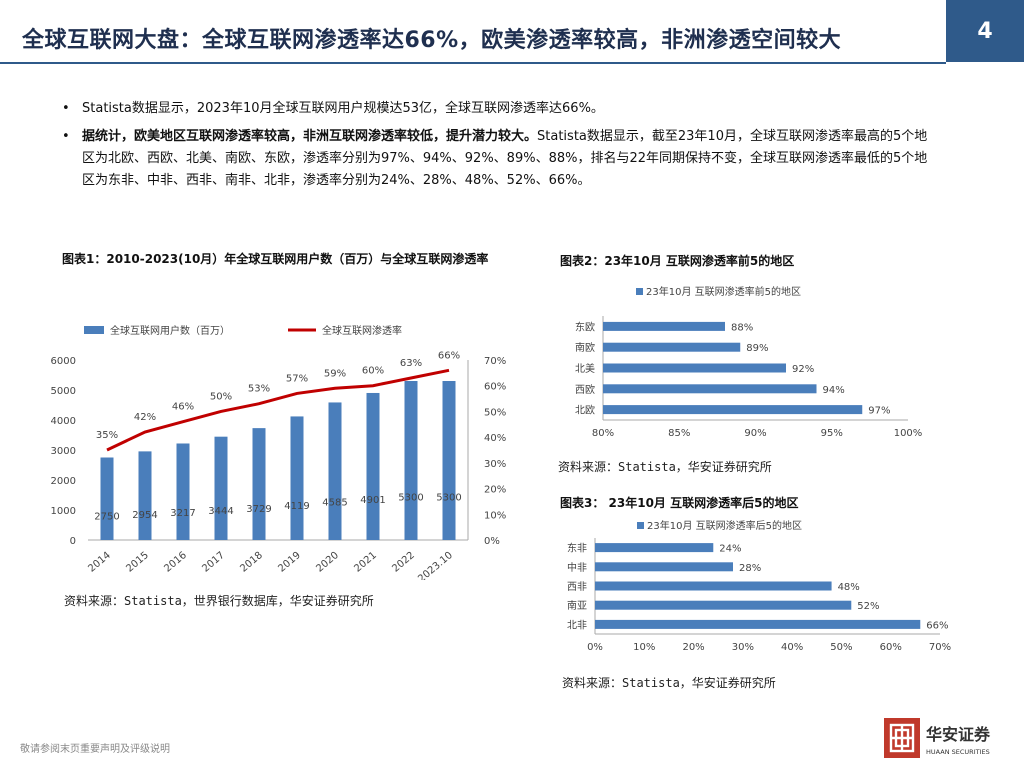 This screenshot has width=1024, height=768. What do you see at coordinates (585, 347) in the screenshot?
I see `top5-category-label: 南欧` at bounding box center [585, 347].